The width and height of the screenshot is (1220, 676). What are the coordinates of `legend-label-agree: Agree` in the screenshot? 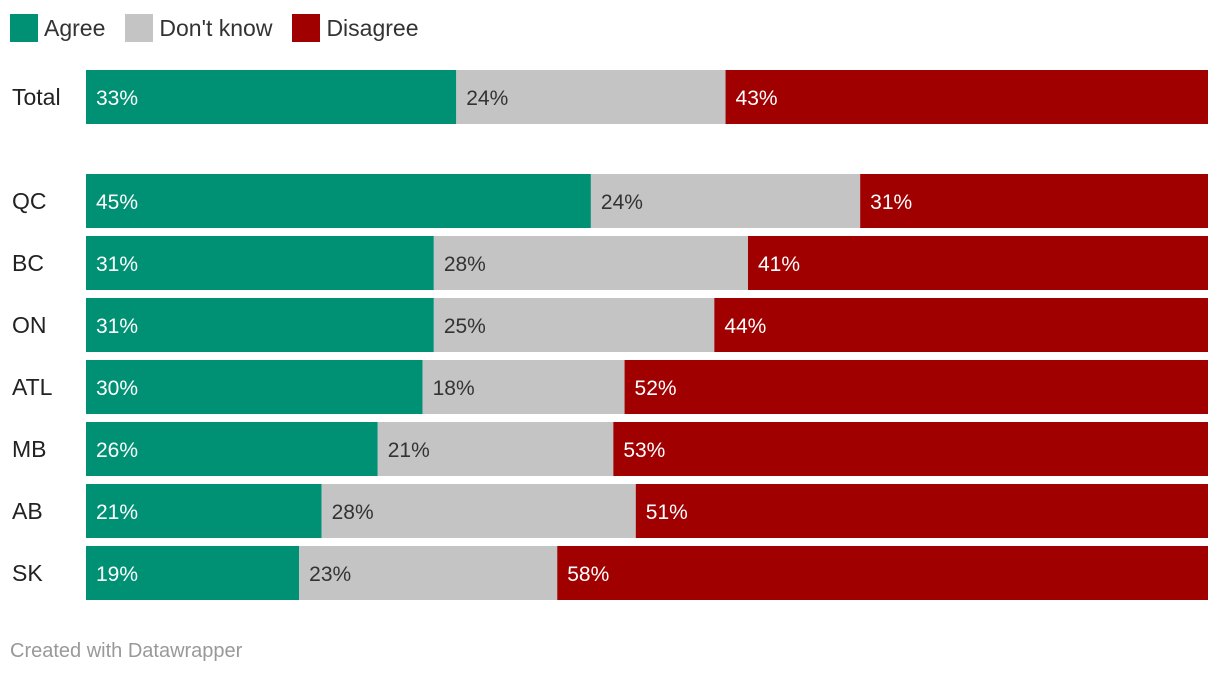 It's located at (75, 27).